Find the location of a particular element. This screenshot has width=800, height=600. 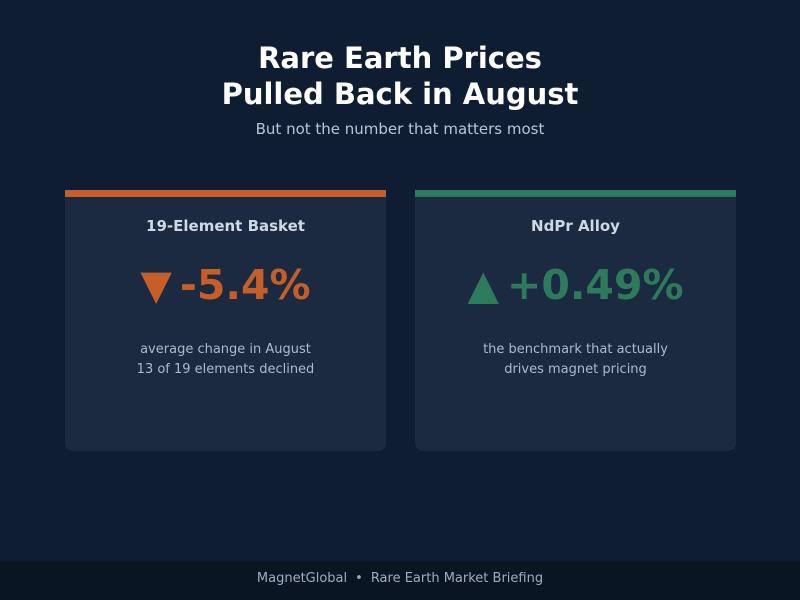

footer-label: Rare Earth Market Briefing is located at coordinates (457, 578).